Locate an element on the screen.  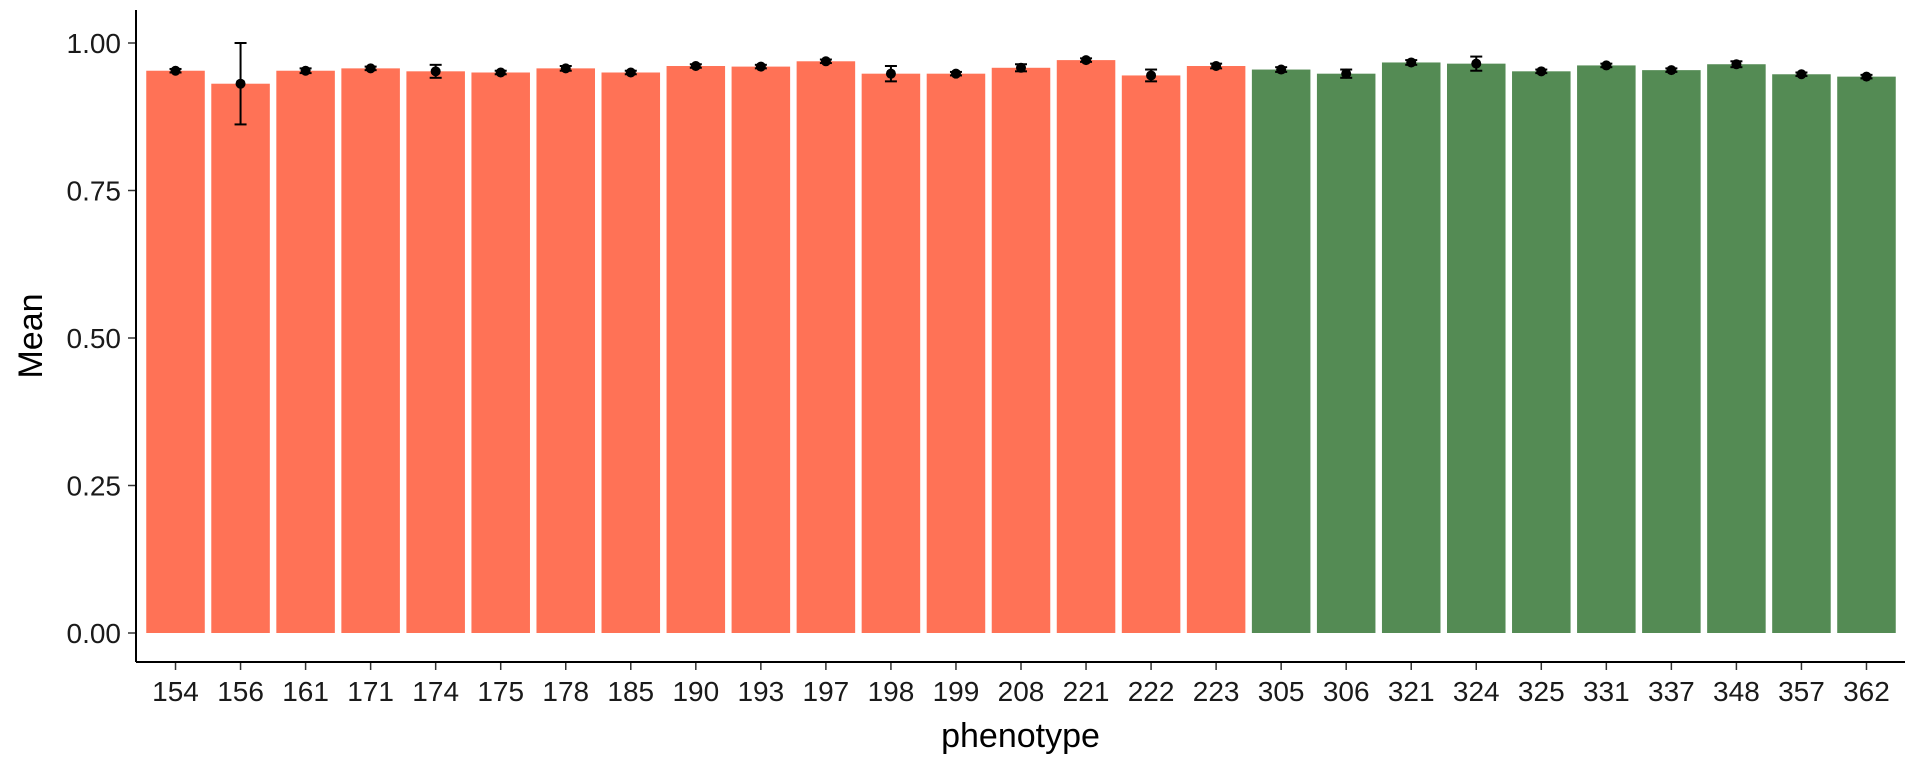
x-tick-label-223: 223 is located at coordinates (1216, 691).